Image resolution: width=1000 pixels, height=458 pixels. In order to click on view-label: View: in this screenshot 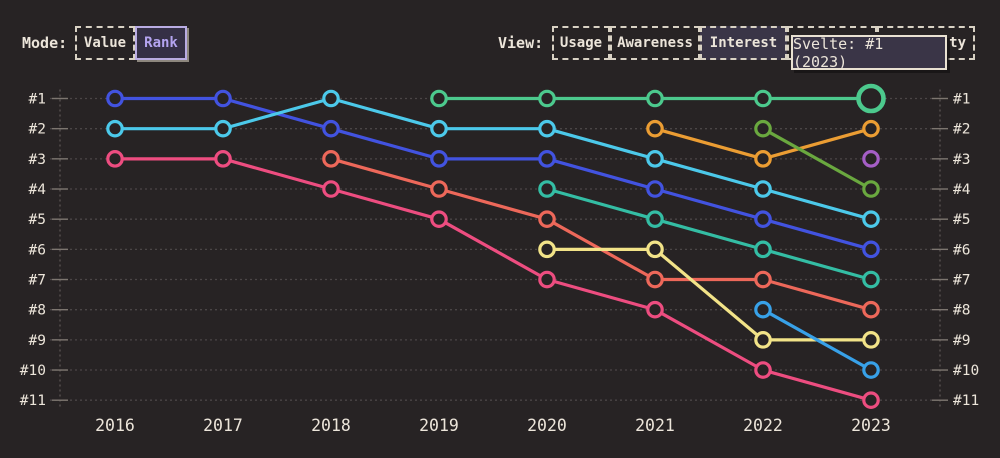, I will do `click(521, 43)`.